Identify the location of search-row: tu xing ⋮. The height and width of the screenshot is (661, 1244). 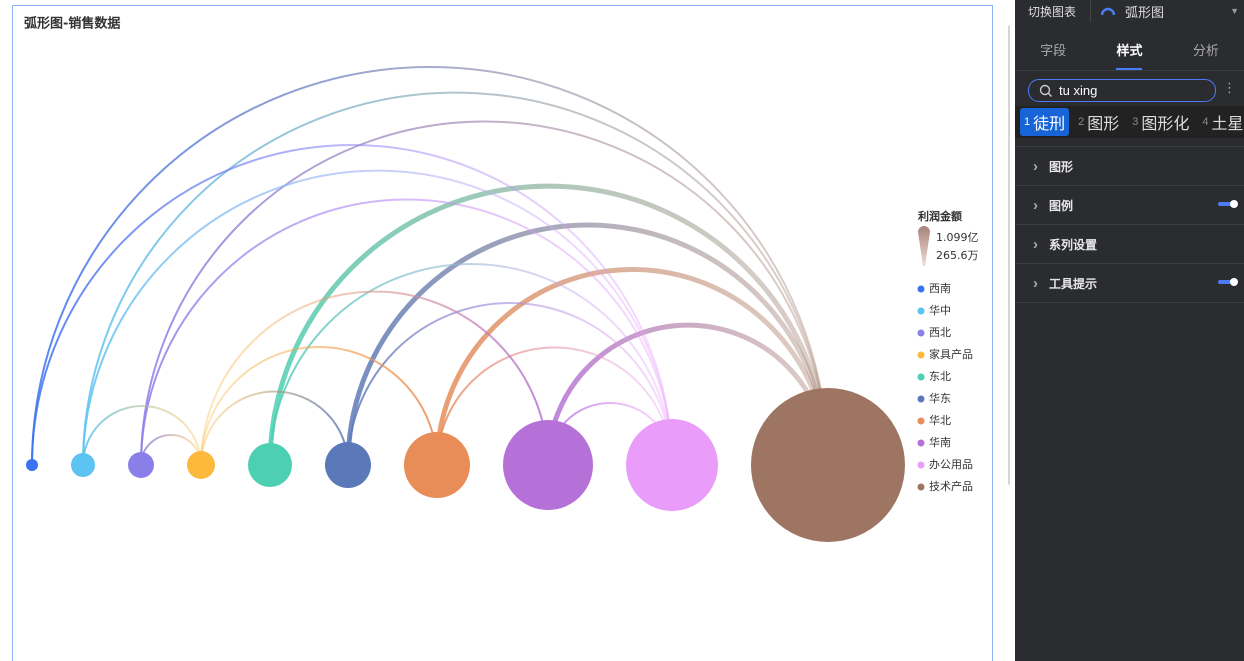
(1129, 90).